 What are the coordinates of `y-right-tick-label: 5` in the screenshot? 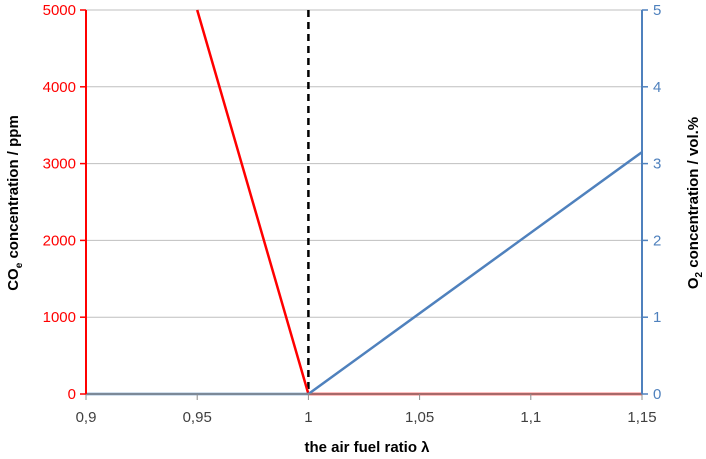 It's located at (657, 10).